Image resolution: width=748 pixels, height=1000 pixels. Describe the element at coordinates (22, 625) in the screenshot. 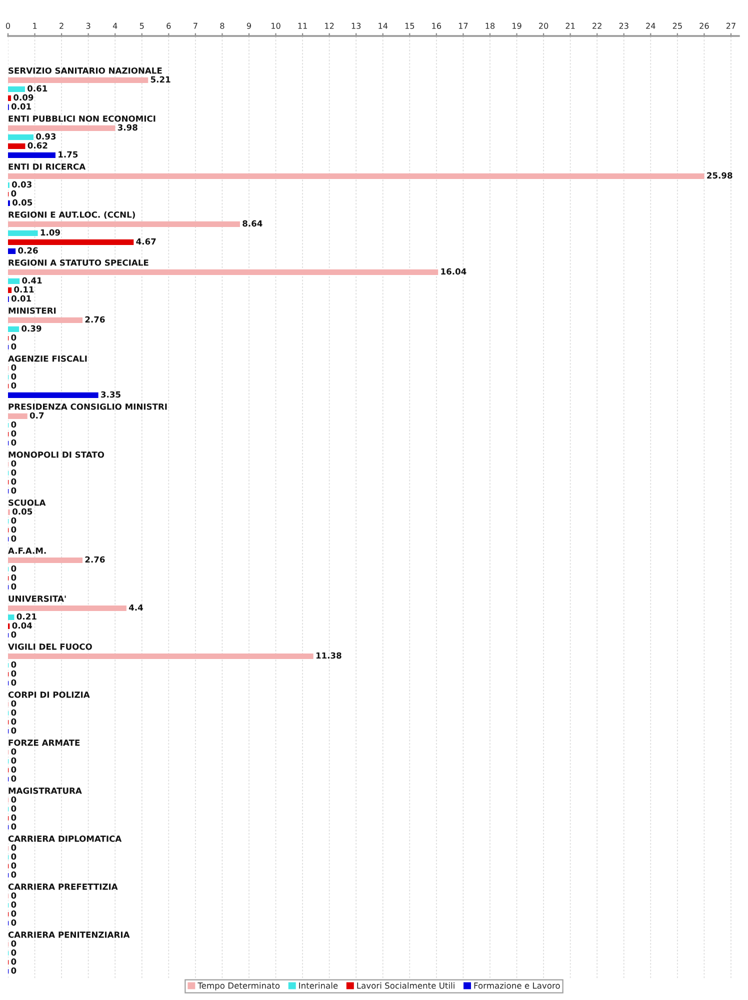

I see `data-label: 0.04` at that location.